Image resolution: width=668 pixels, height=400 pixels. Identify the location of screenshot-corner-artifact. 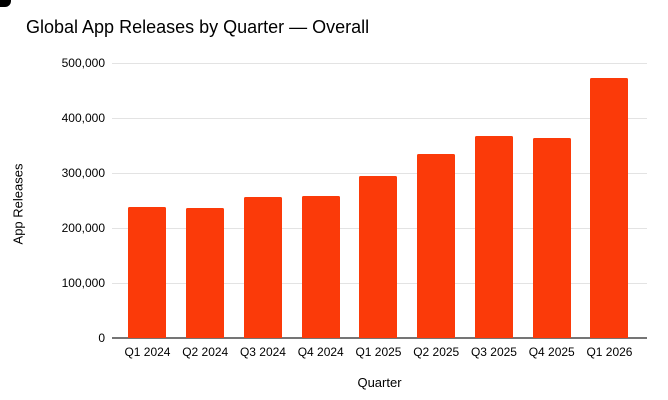
(5, 3).